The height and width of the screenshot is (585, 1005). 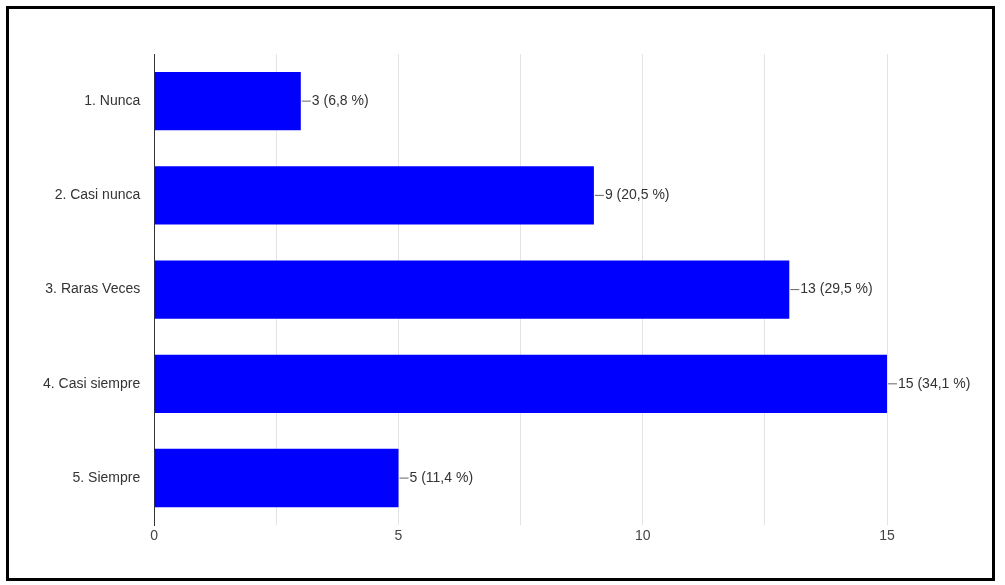 I want to click on data-label: 5 (11,4 %), so click(x=441, y=476).